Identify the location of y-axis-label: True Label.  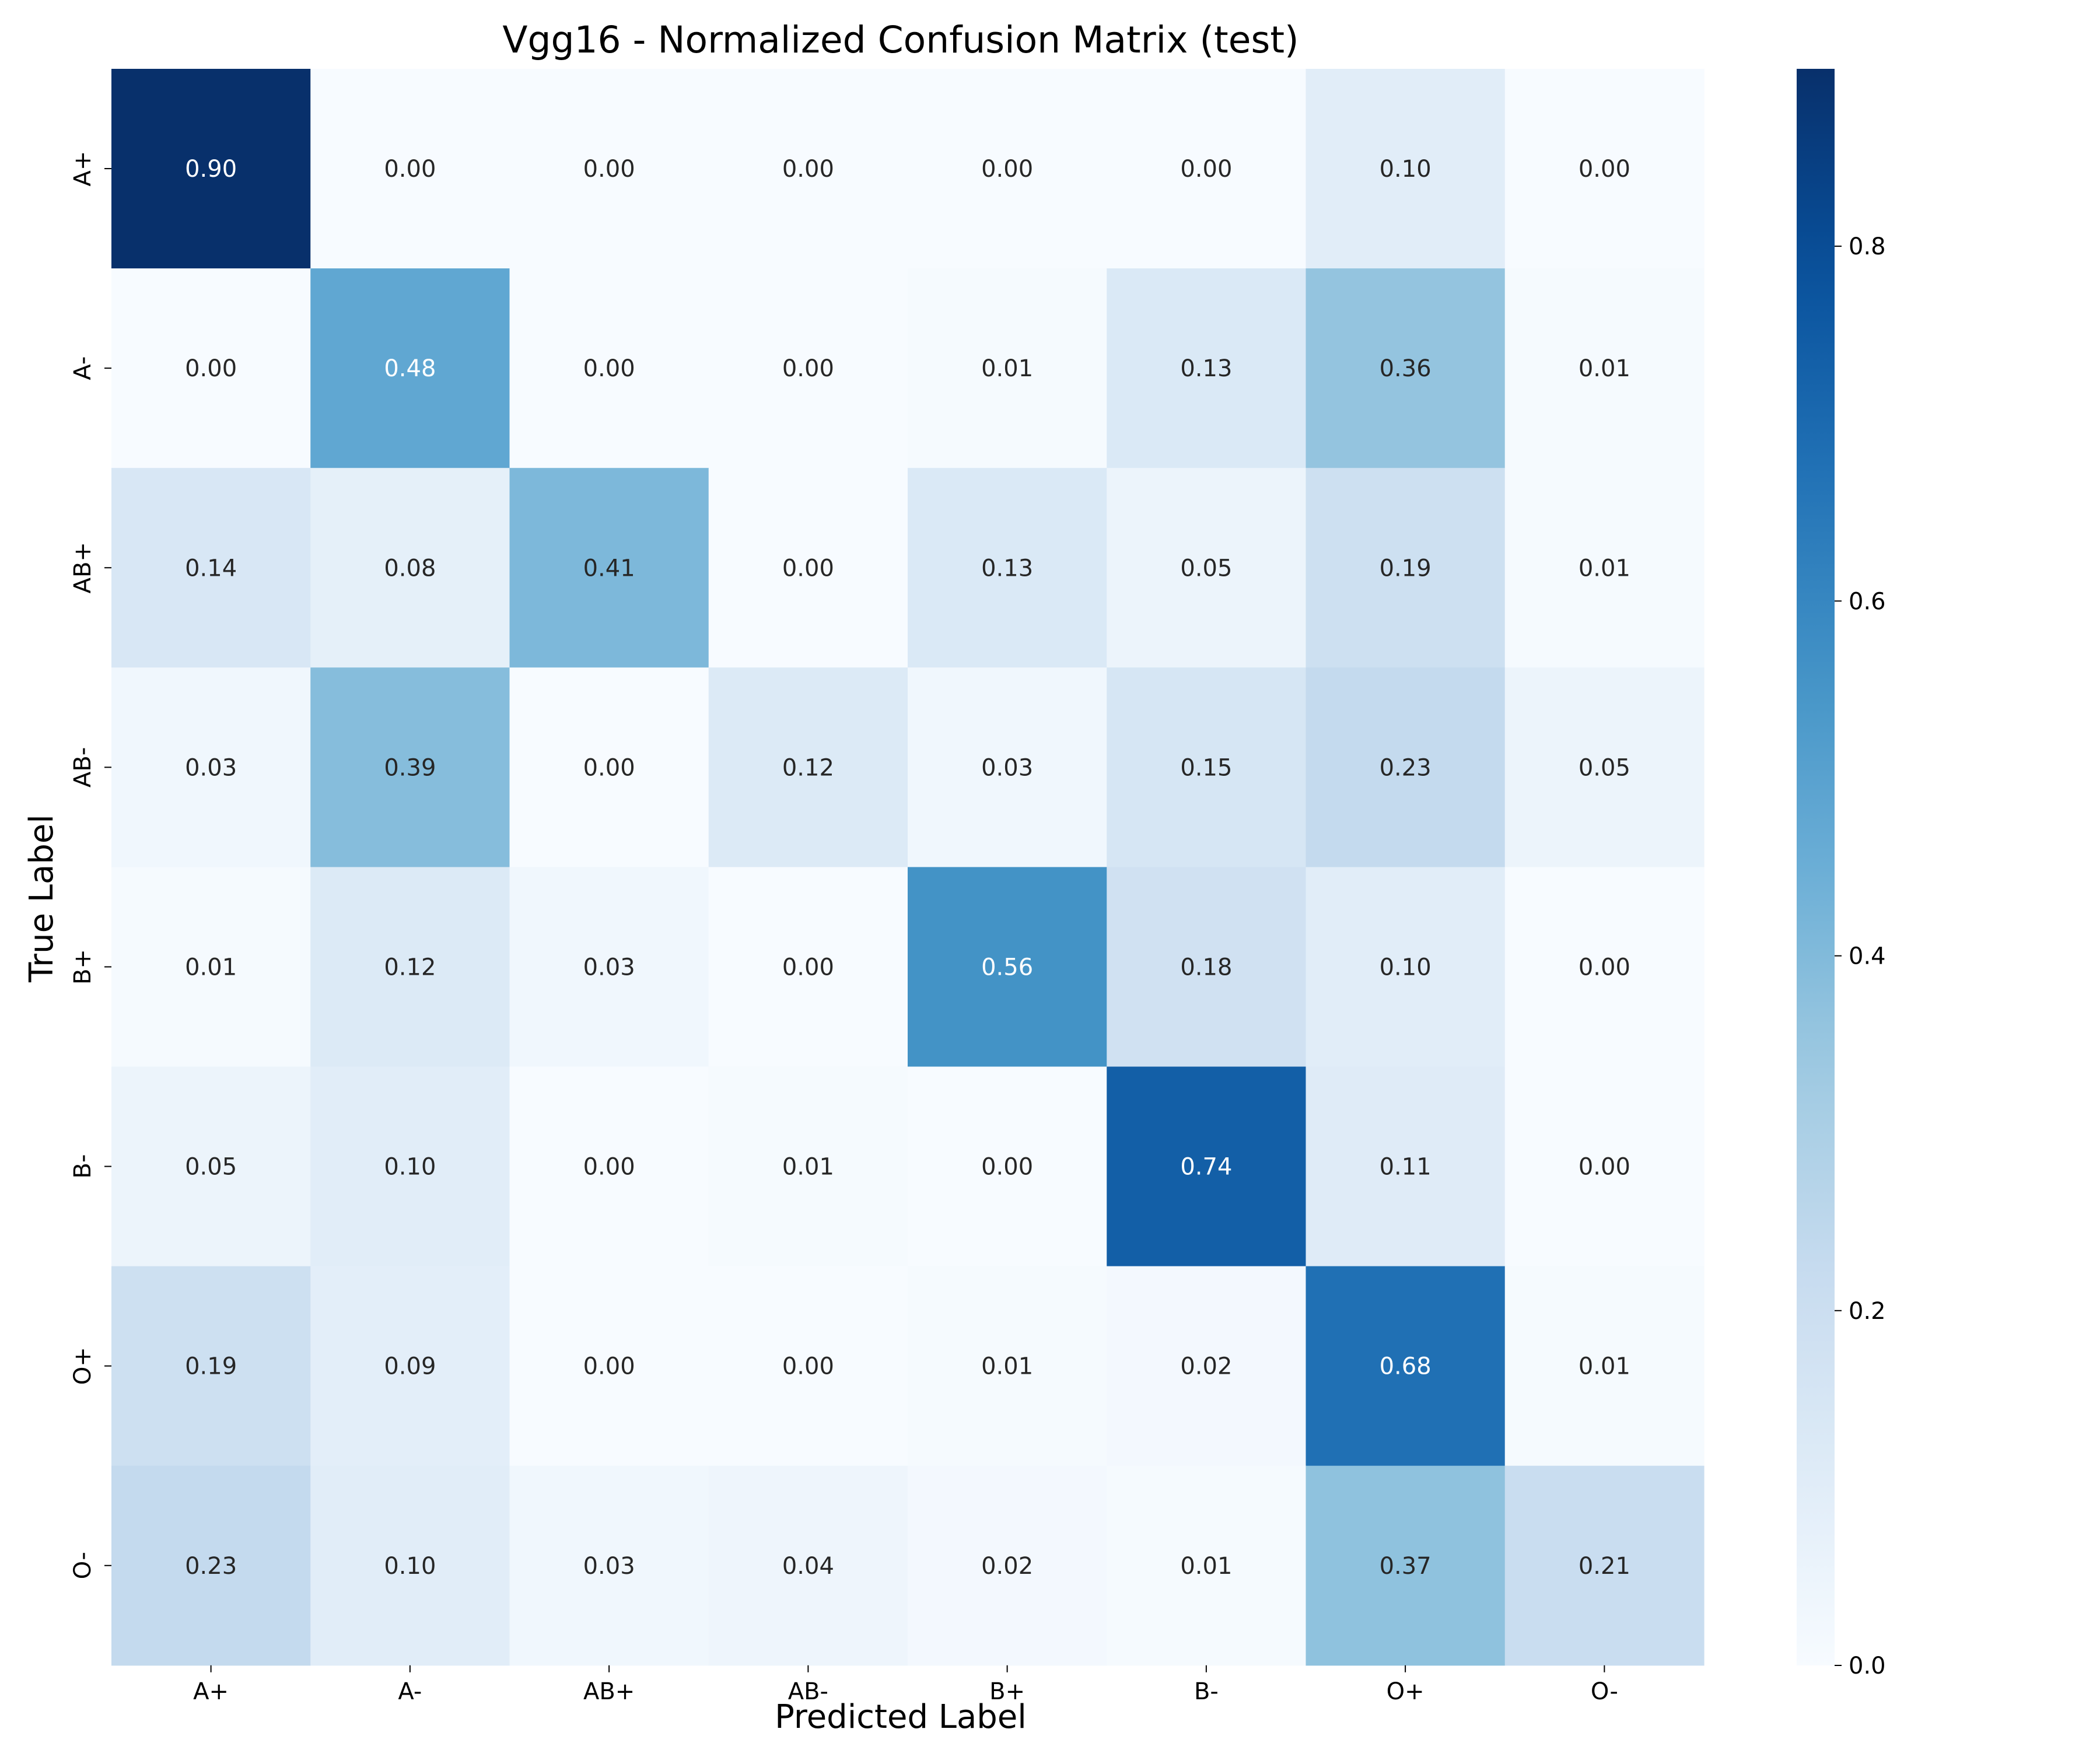
(42, 898).